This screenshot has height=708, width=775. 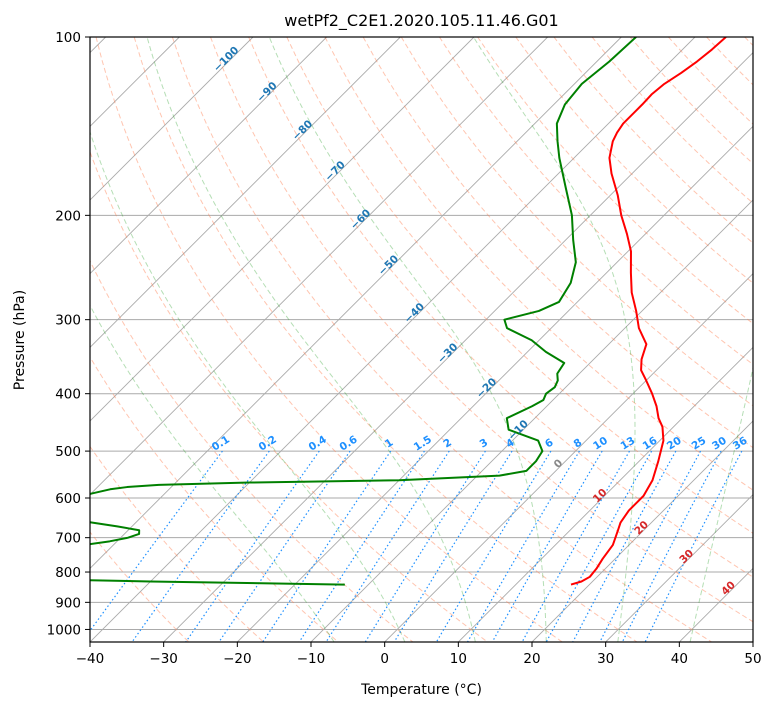 What do you see at coordinates (419, 654) in the screenshot?
I see `x-axis-ticks: −40 −30 −20 −10 0 10 20 30 40 50` at bounding box center [419, 654].